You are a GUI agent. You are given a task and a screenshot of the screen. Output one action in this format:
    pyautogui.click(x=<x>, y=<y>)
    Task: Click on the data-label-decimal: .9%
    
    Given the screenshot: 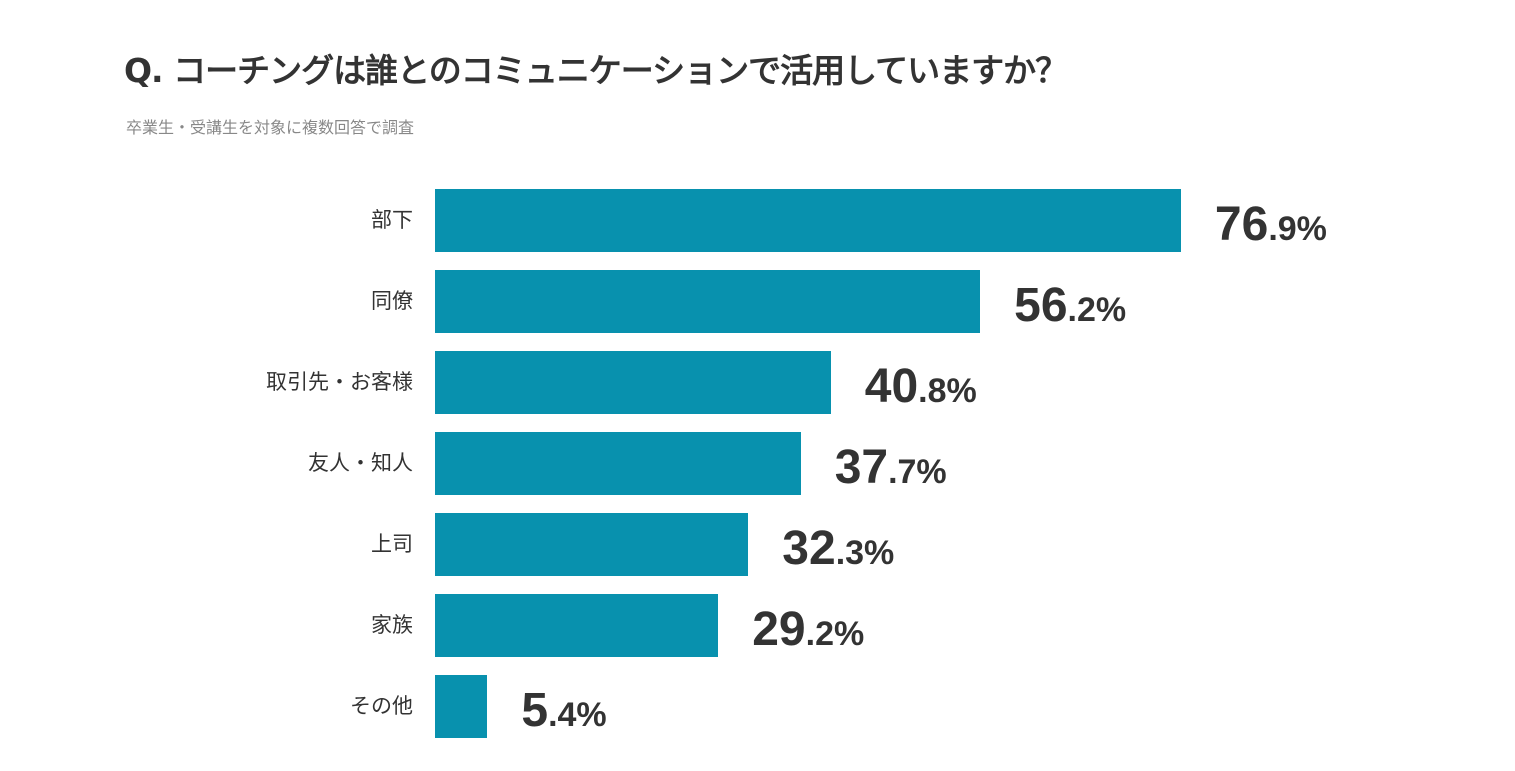 What is the action you would take?
    pyautogui.click(x=1297, y=229)
    